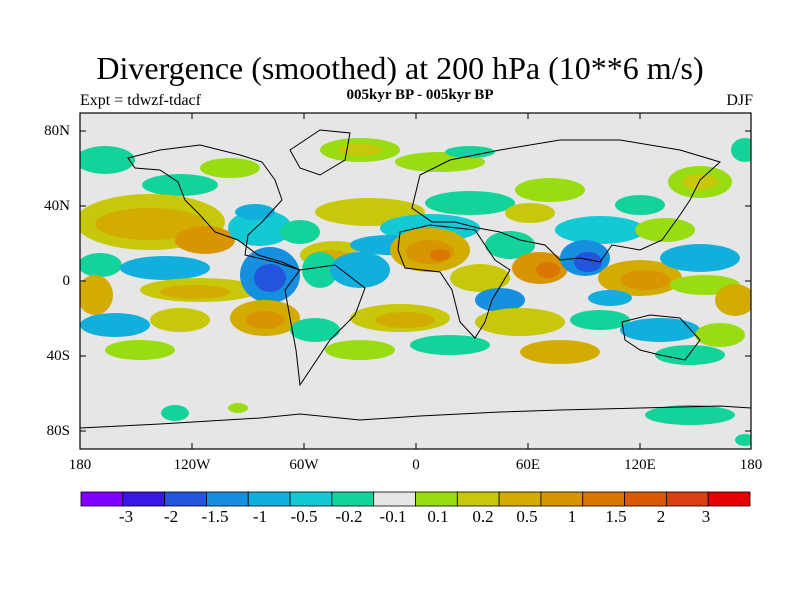 The height and width of the screenshot is (600, 800). What do you see at coordinates (66, 281) in the screenshot?
I see `lat-label-equator: 0` at bounding box center [66, 281].